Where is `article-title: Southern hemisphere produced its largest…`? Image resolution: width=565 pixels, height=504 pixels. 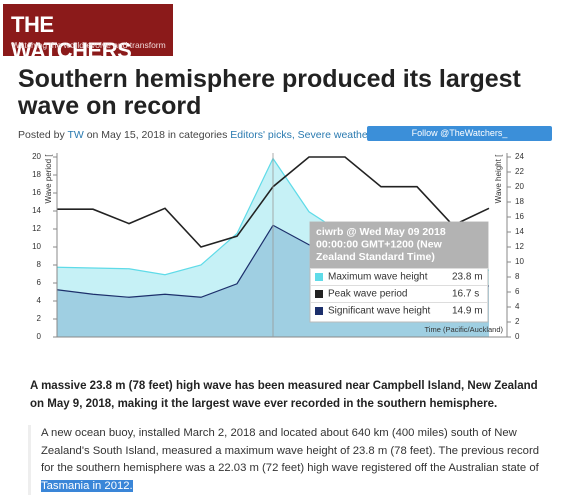
article-title: Southern hemisphere produced its largest… is located at coordinates (269, 92).